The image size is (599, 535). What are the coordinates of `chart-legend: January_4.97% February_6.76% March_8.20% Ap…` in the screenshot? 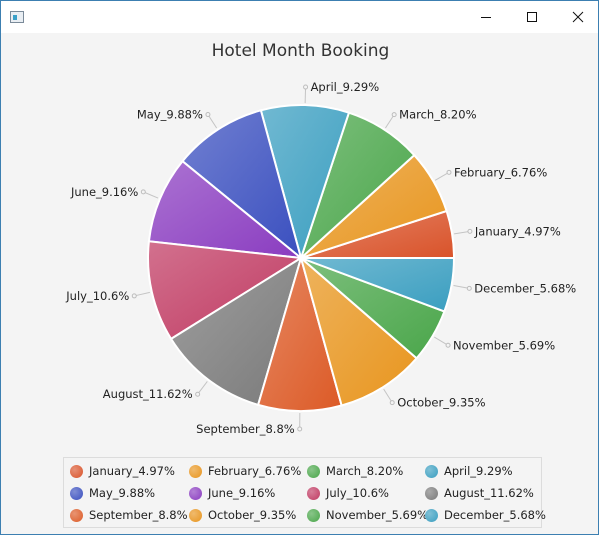 It's located at (304, 492).